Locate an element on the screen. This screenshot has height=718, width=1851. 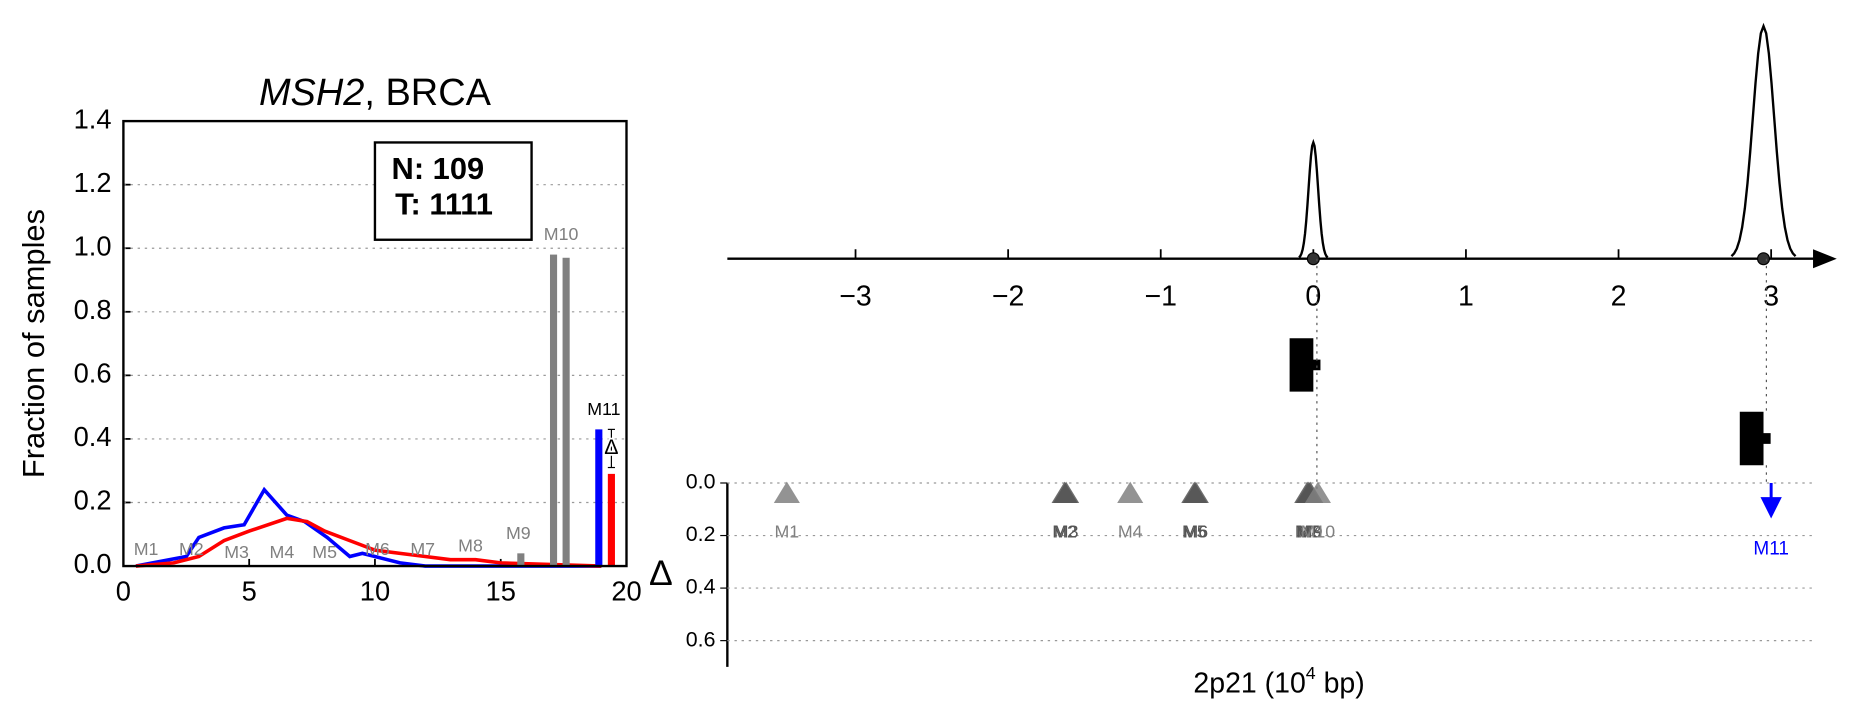
y-tick-label: 1.0 is located at coordinates (93, 245).